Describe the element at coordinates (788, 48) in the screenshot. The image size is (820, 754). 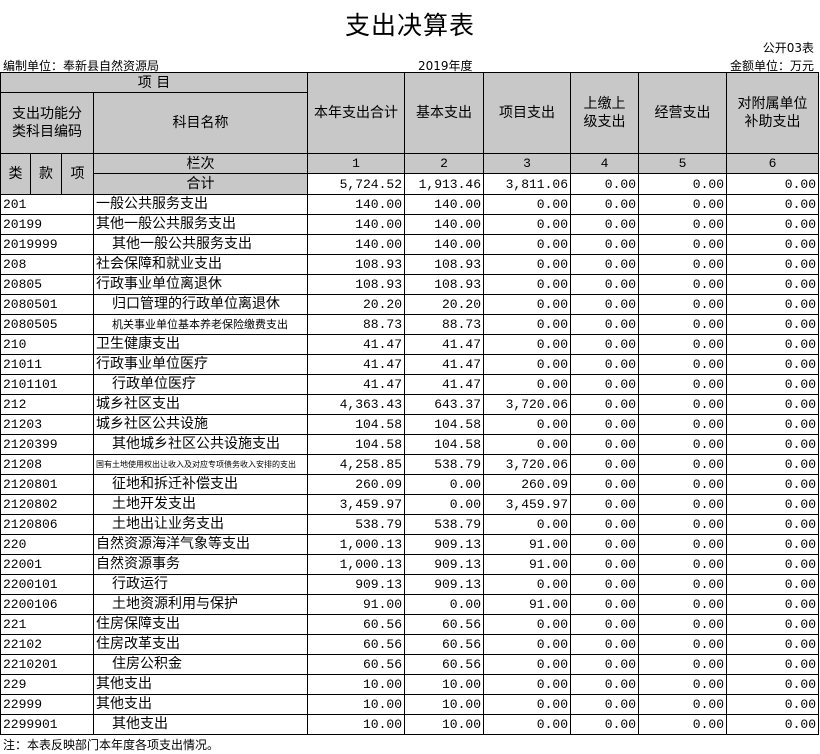
I see `form-number: 公开03表` at that location.